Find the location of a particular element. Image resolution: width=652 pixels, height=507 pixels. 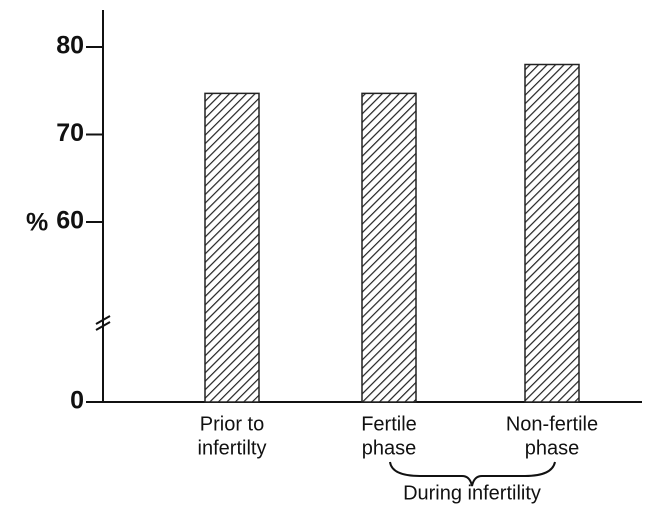

group-label: During infertility is located at coordinates (472, 493).